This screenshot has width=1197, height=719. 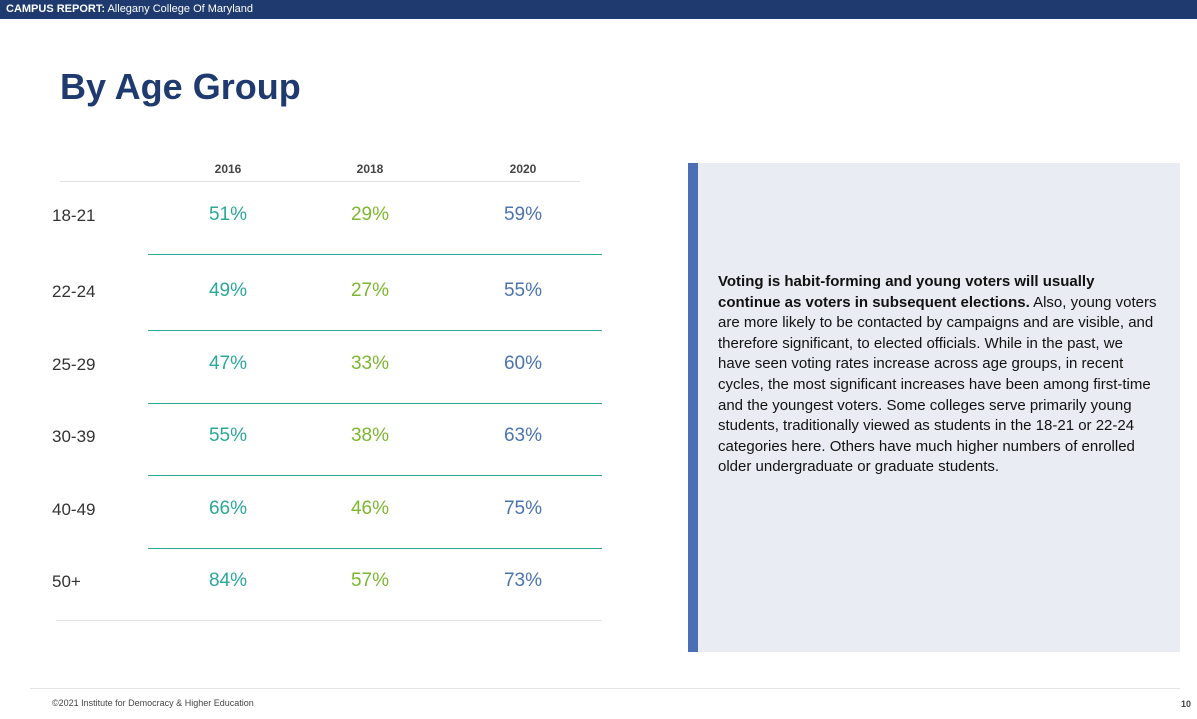 I want to click on value-cell: 46%, so click(x=370, y=508).